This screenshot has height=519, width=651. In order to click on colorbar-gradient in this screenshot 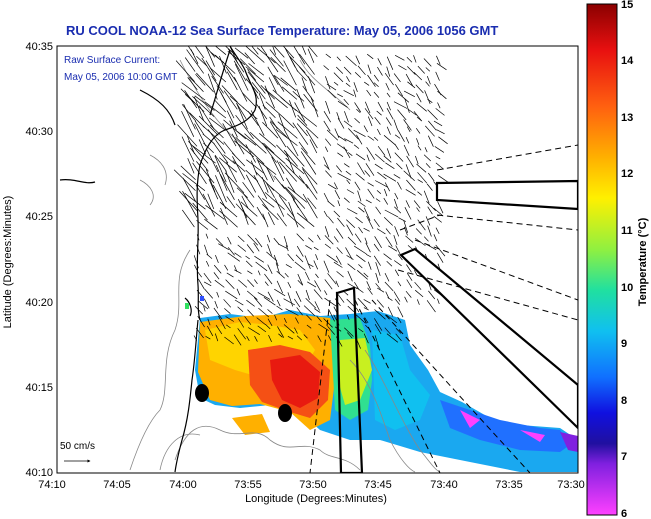, I will do `click(602, 259)`.